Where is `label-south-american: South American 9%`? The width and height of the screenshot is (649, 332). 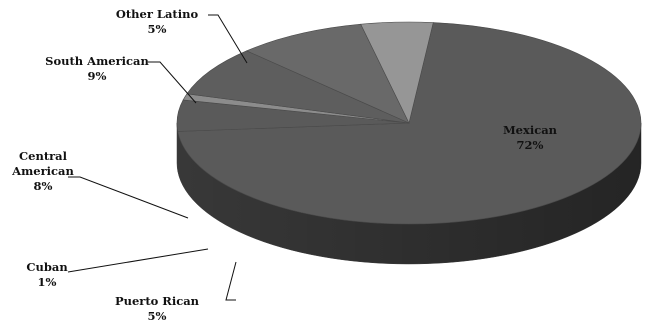 label-south-american: South American 9% is located at coordinates (97, 68).